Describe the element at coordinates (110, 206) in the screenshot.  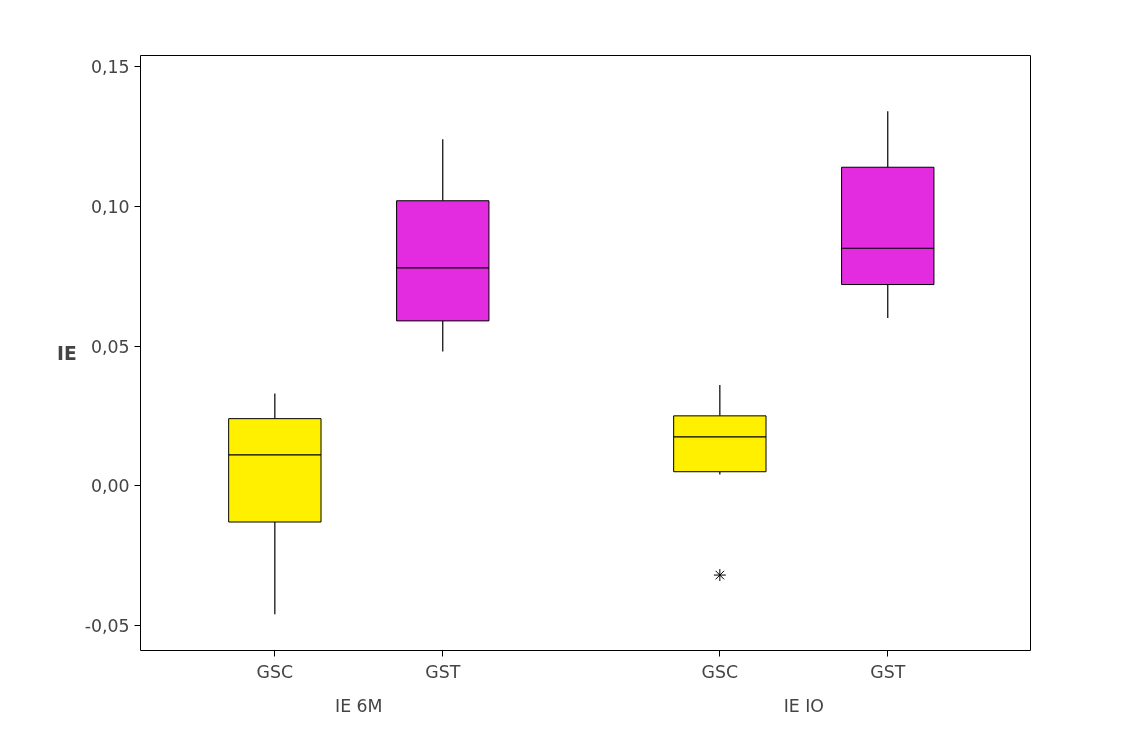
I see `y-tick-label: 0,10` at that location.